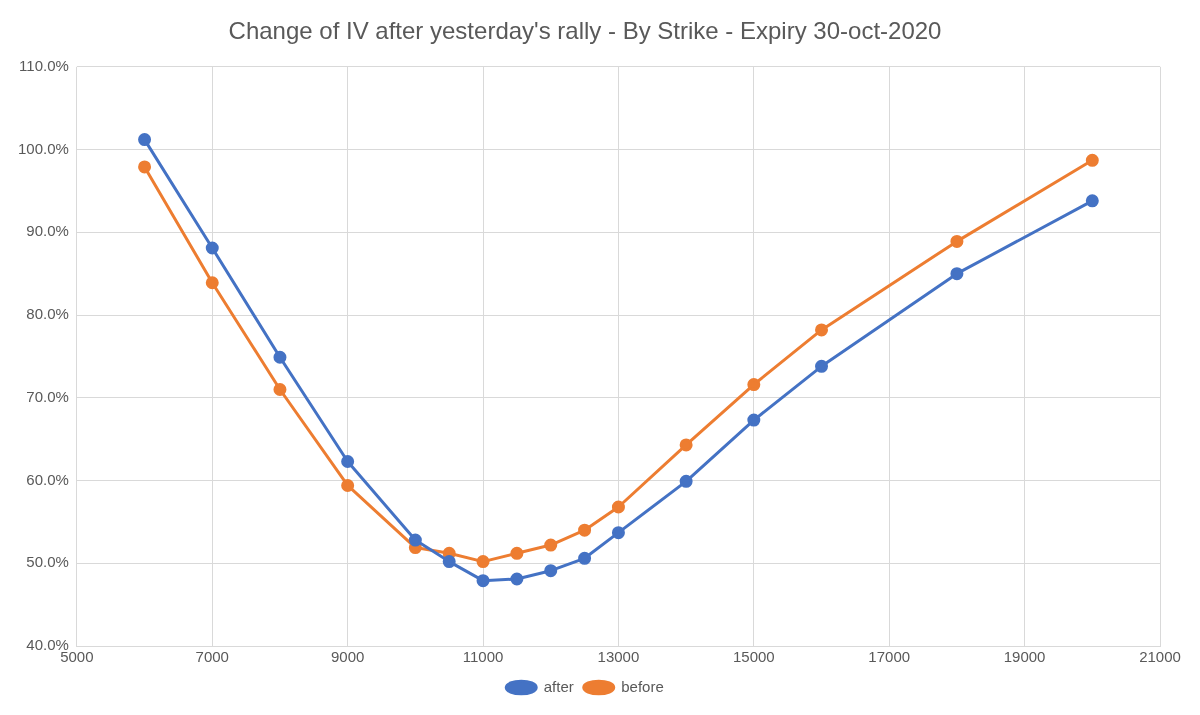 The height and width of the screenshot is (715, 1200). I want to click on x-tick-label: 21000, so click(1160, 657).